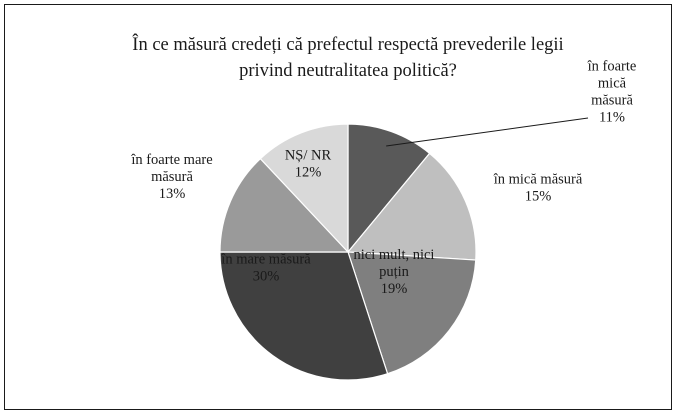 The width and height of the screenshot is (678, 417). Describe the element at coordinates (308, 156) in the screenshot. I see `slice-category-label: NȘ/ NR` at that location.